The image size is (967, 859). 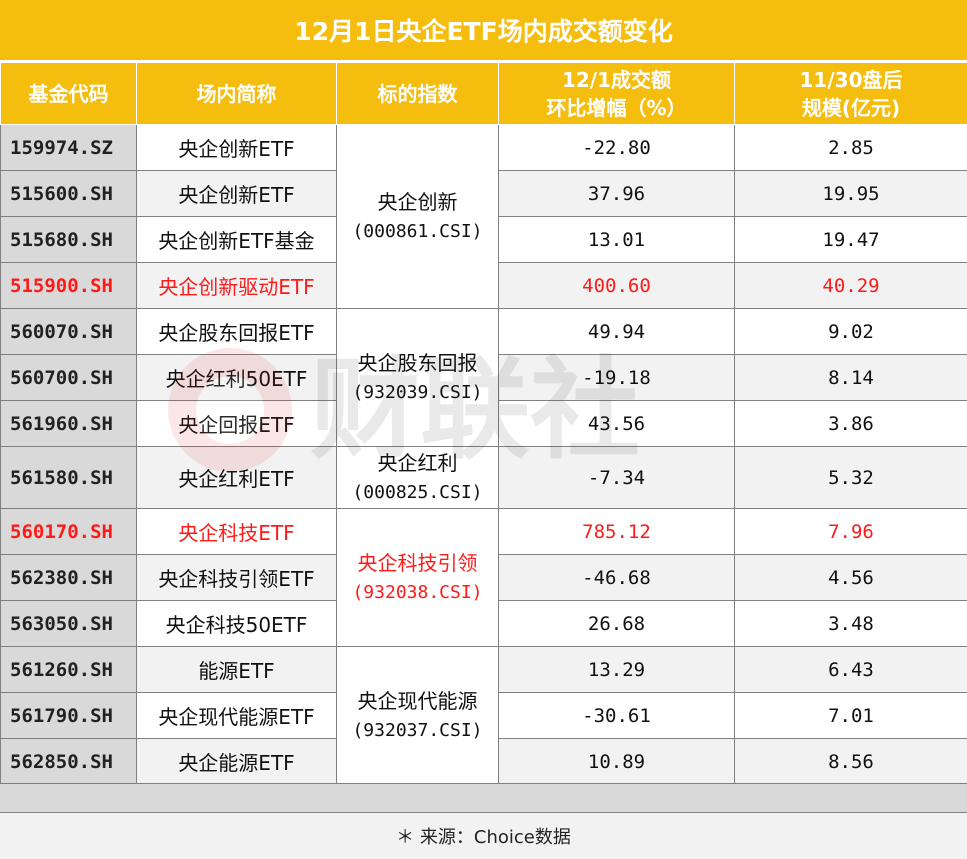 I want to click on header-scale: 11/30盘后 规模(亿元), so click(x=850, y=93).